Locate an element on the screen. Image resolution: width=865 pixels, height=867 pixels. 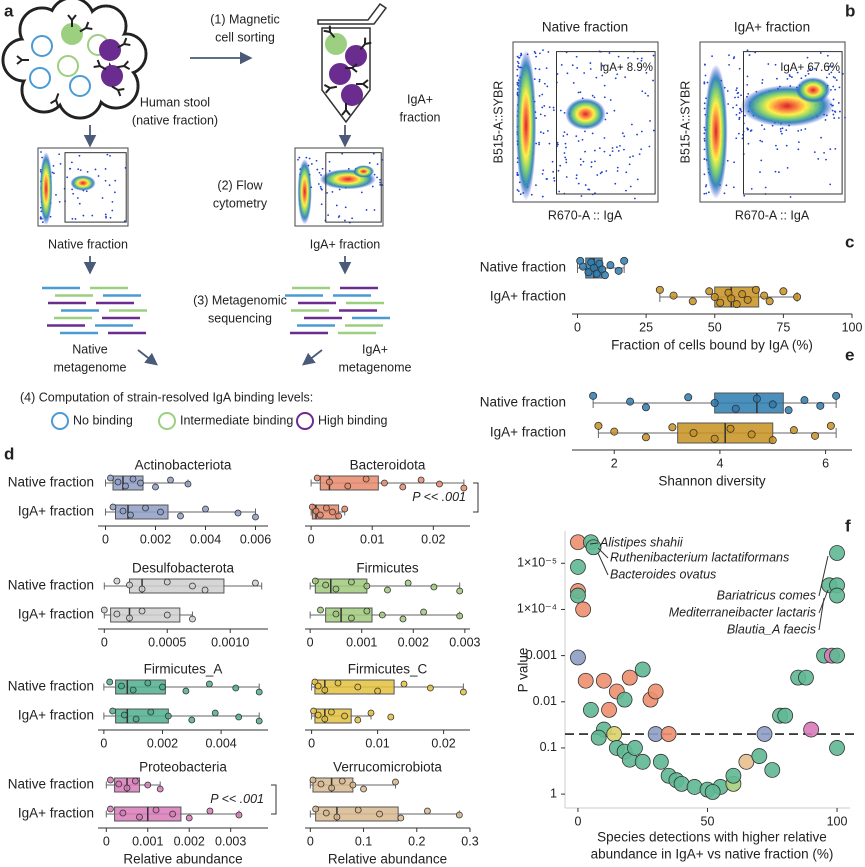
diagram-text: Native is located at coordinates (89, 349).